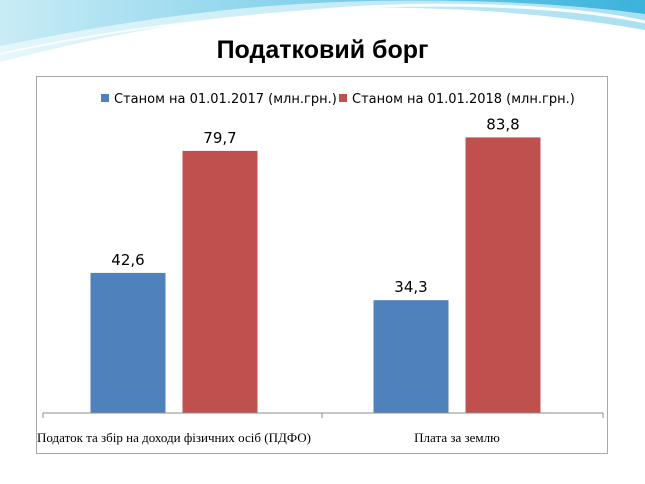 This screenshot has width=645, height=484. I want to click on decorative-header-swoosh, so click(322, 31).